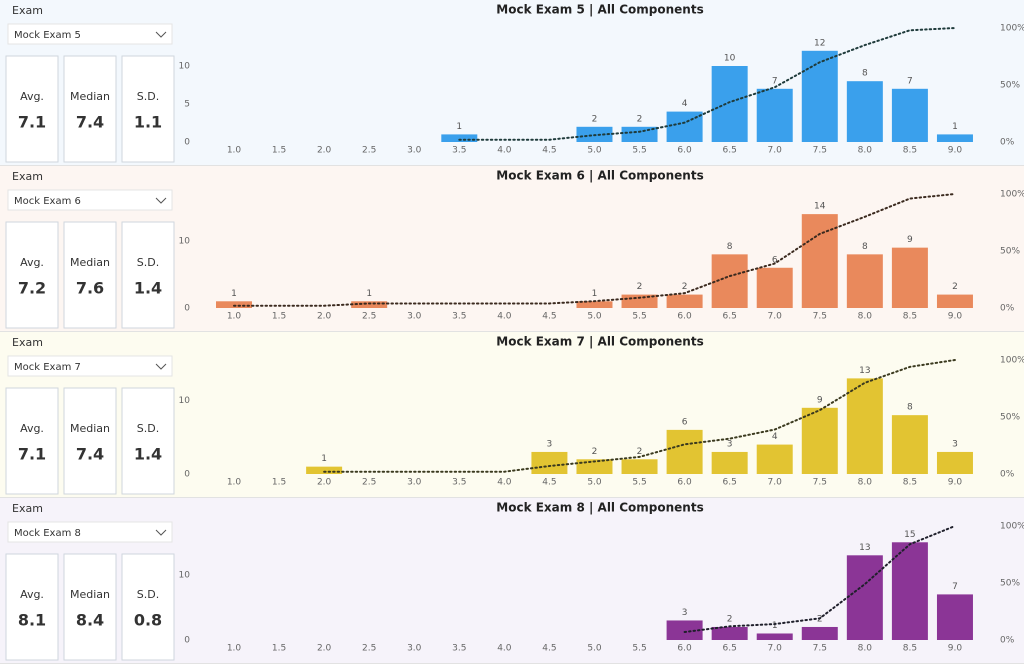  I want to click on data-label: 10, so click(730, 59).